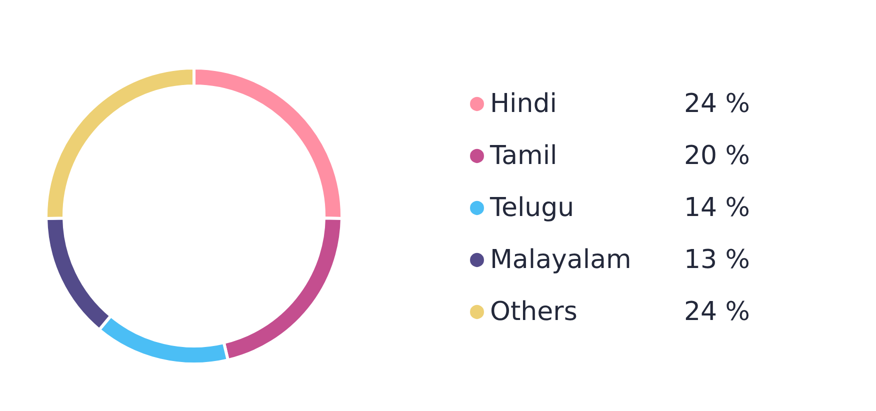 The width and height of the screenshot is (876, 411). What do you see at coordinates (534, 312) in the screenshot?
I see `legend-label: Others` at bounding box center [534, 312].